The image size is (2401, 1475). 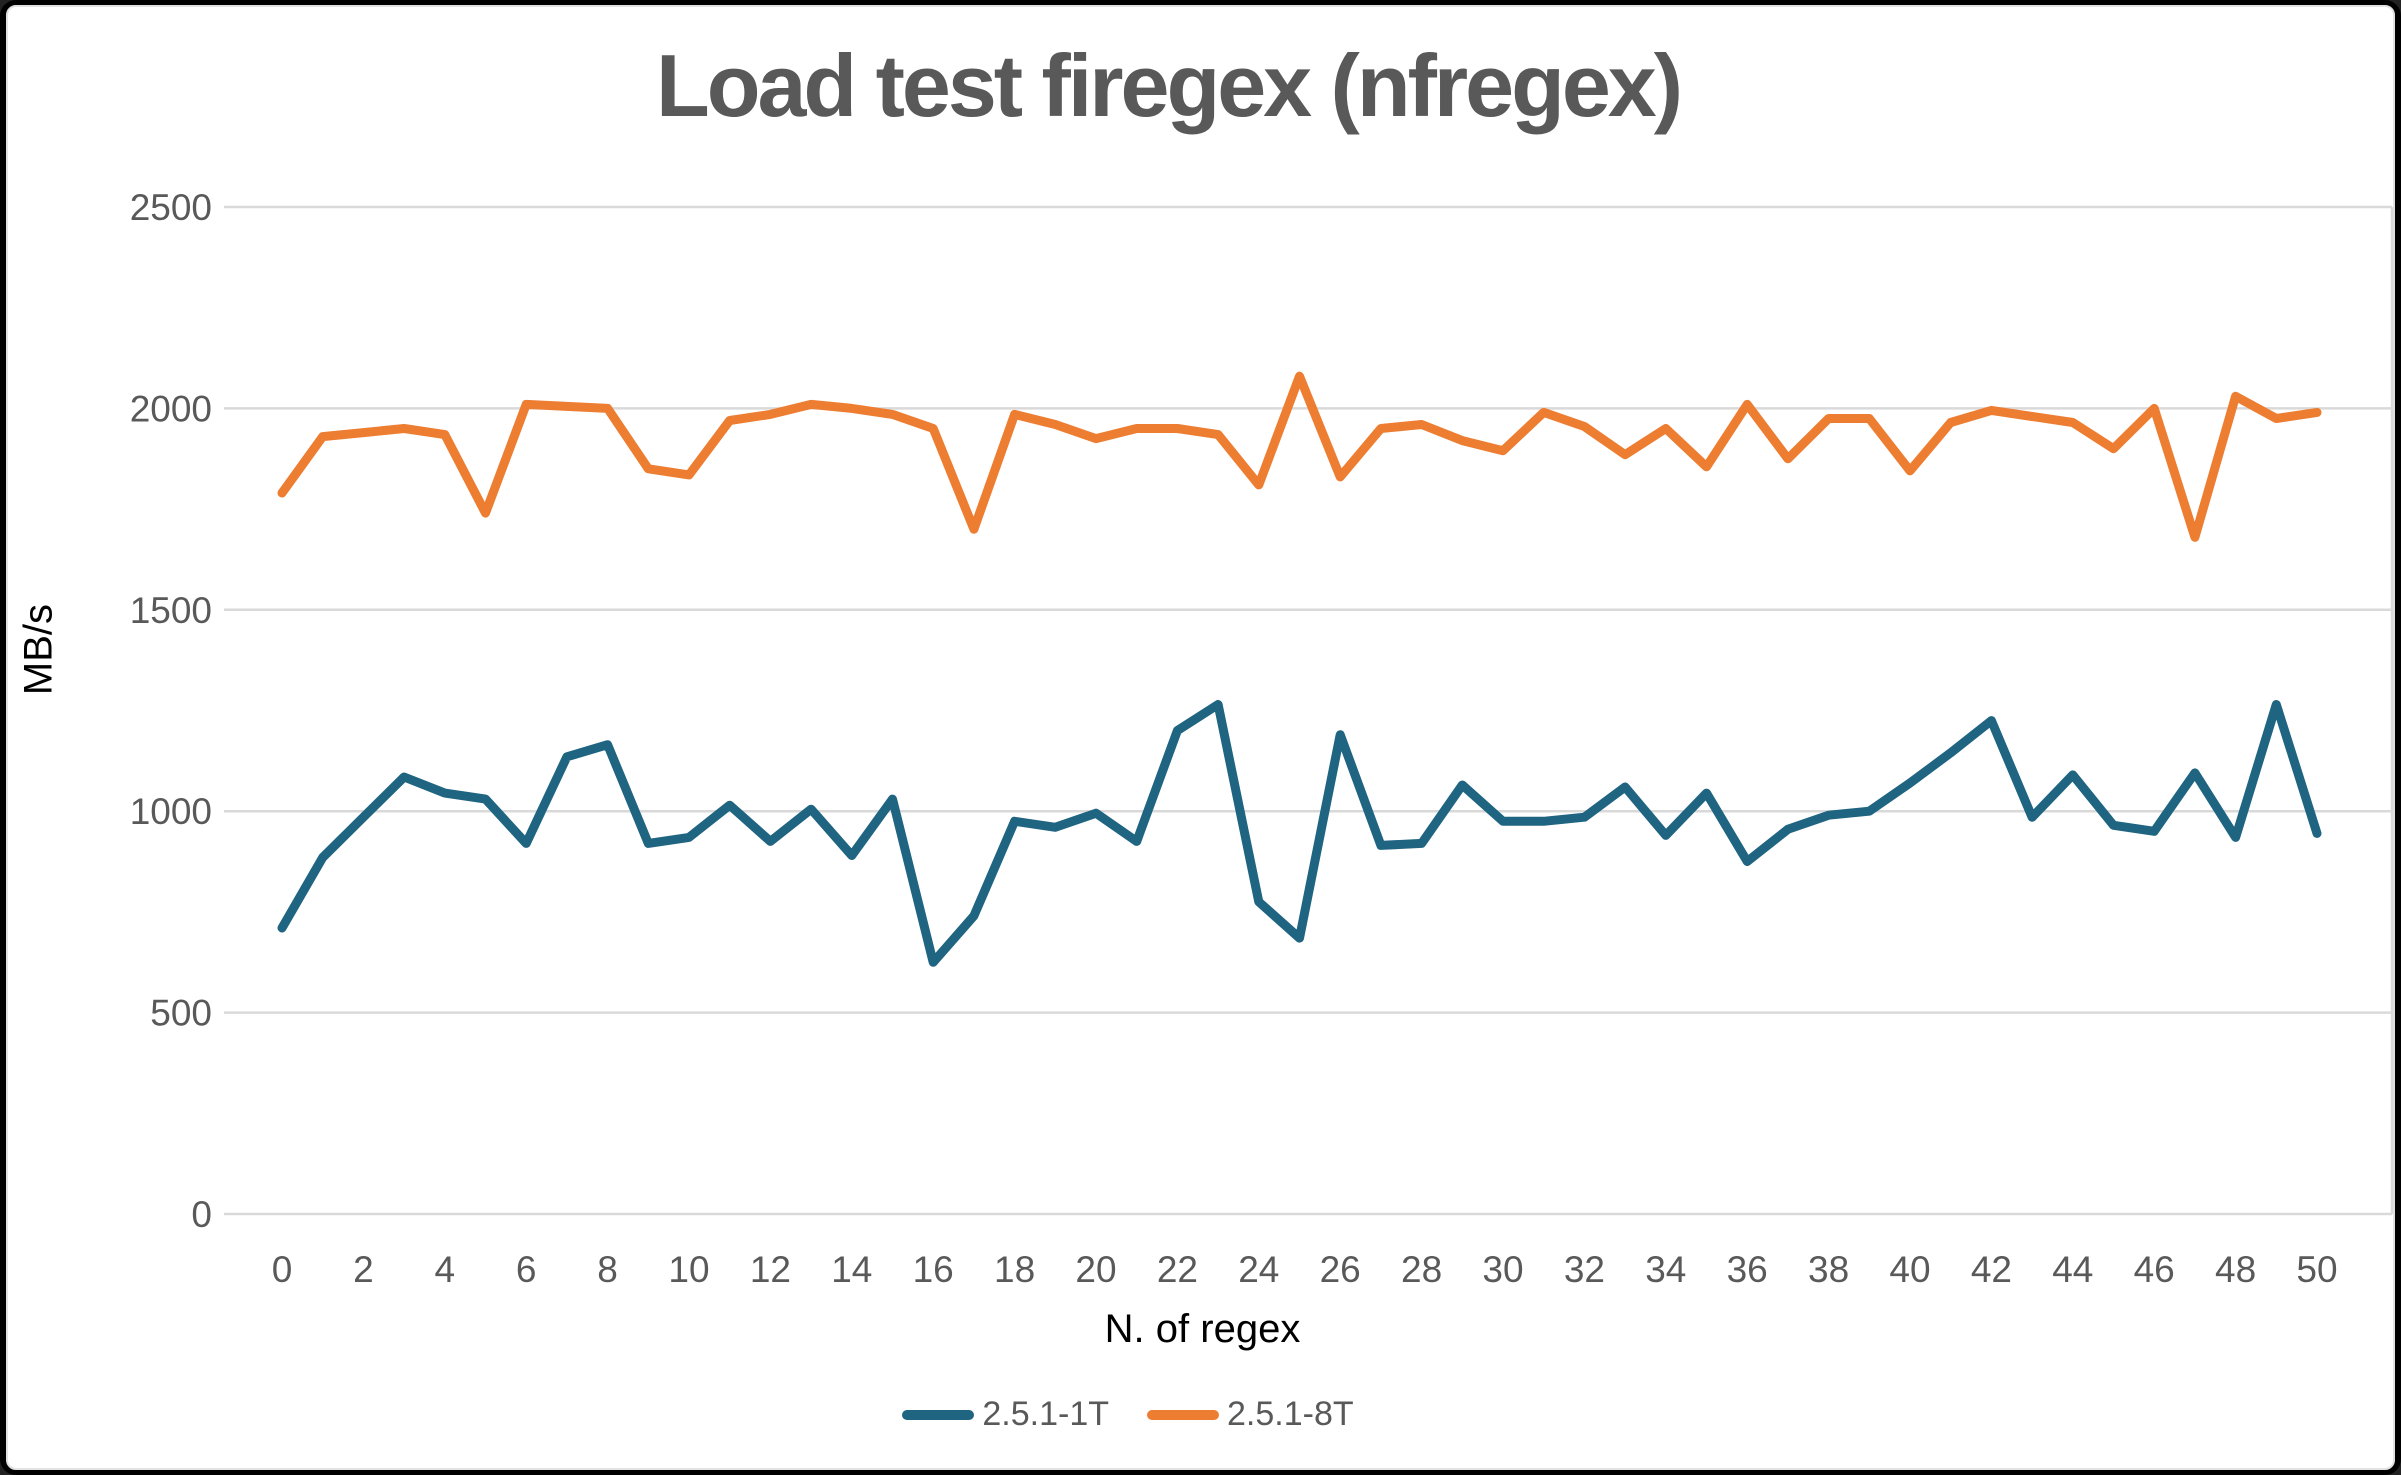 What do you see at coordinates (445, 1269) in the screenshot?
I see `x-tick-label-4: 4` at bounding box center [445, 1269].